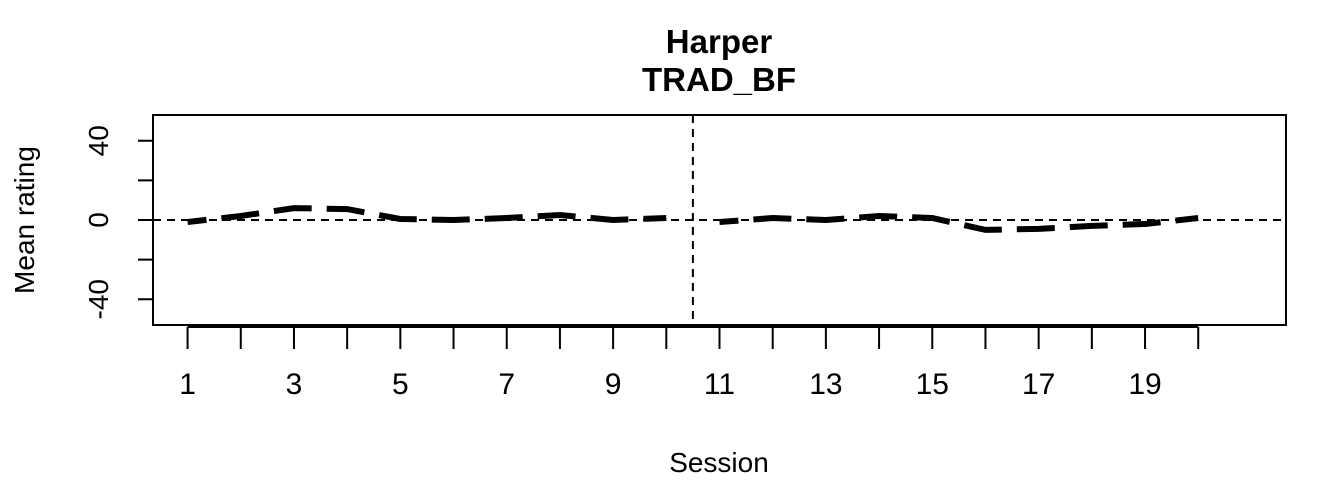 The height and width of the screenshot is (480, 1344). I want to click on x-tick-label: 19, so click(1144, 384).